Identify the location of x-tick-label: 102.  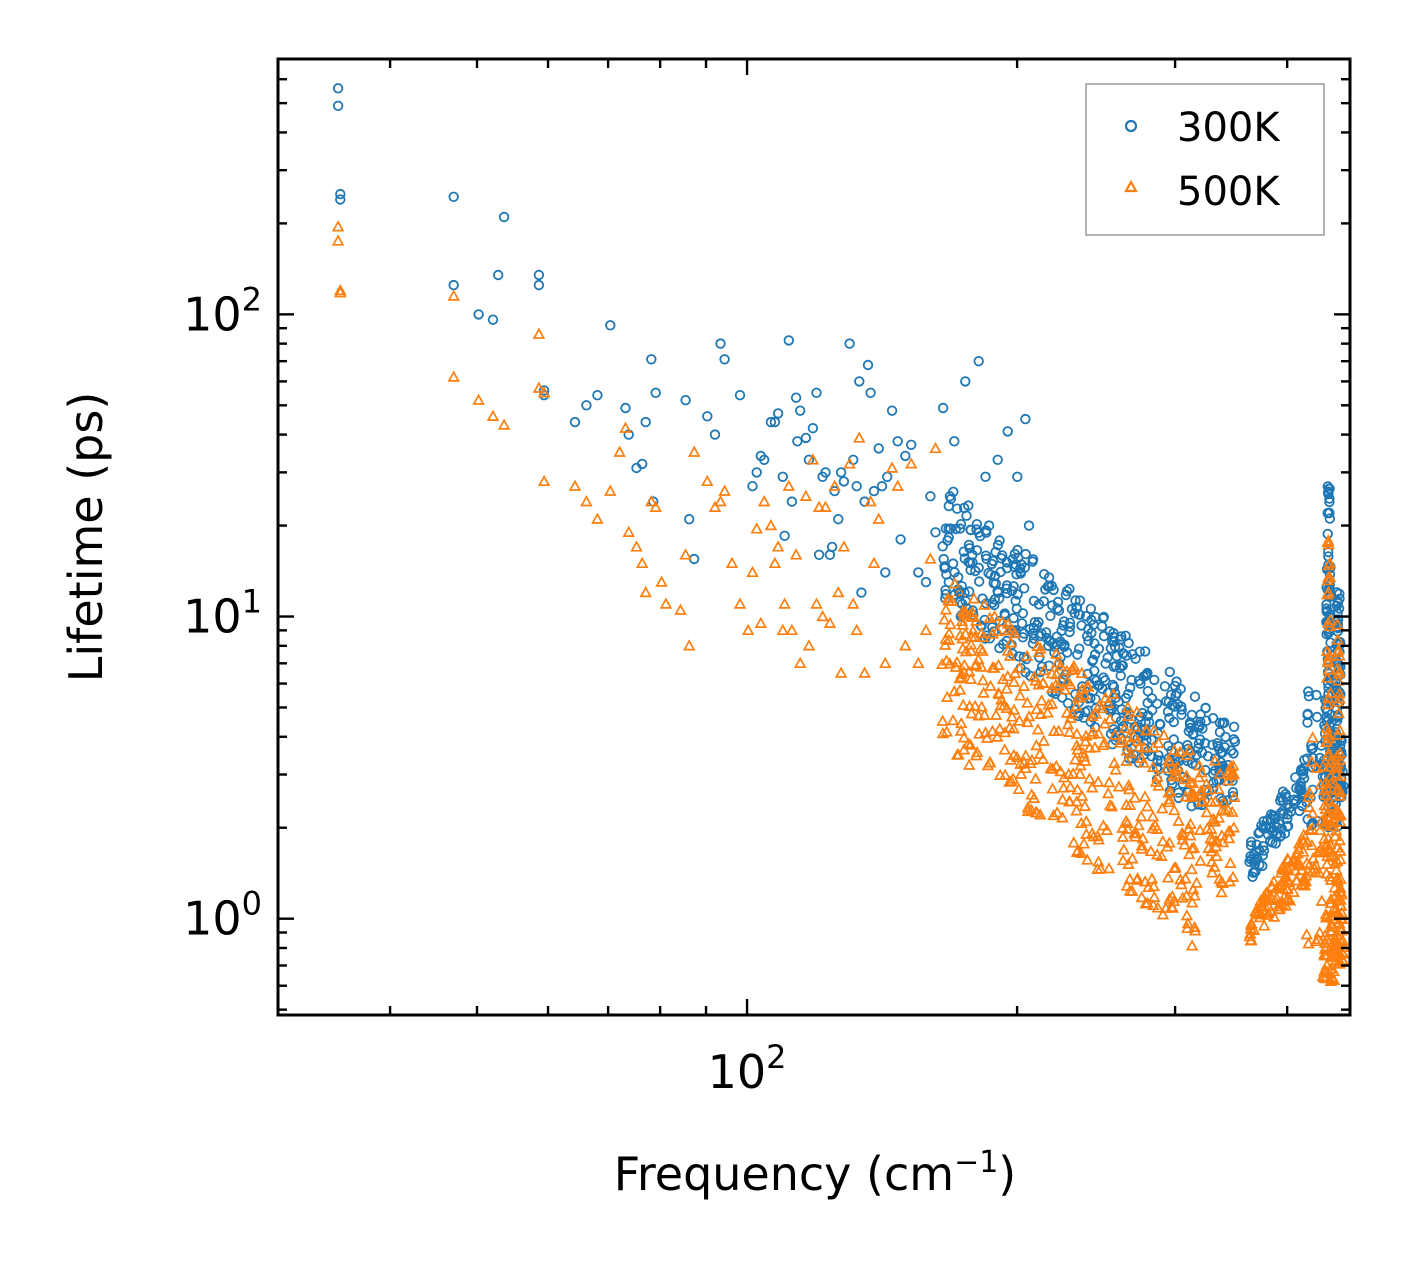
(747, 1068).